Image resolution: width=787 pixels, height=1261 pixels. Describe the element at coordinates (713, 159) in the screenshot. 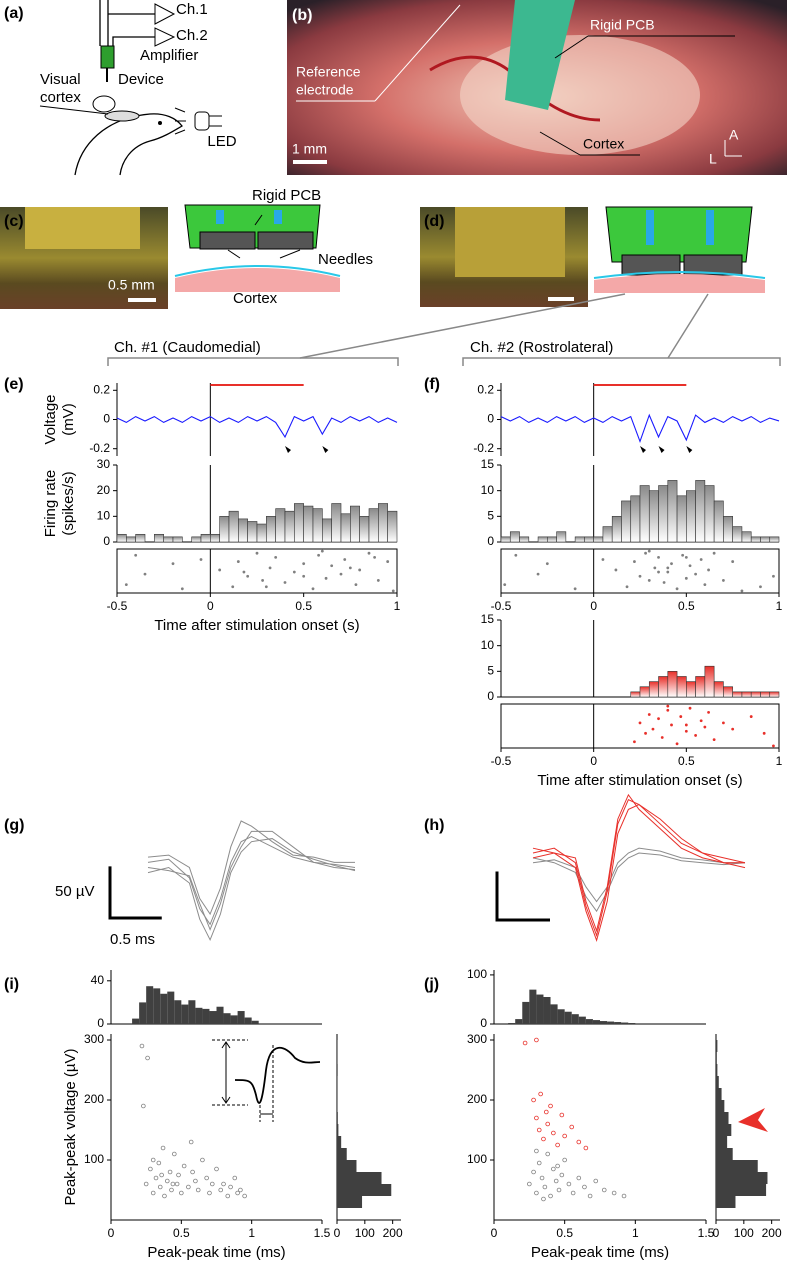

I see `label: L` at that location.